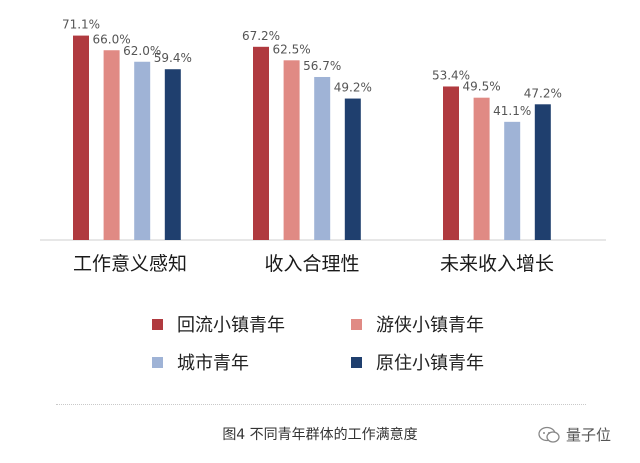 The height and width of the screenshot is (463, 640). What do you see at coordinates (213, 363) in the screenshot?
I see `legend-label-series-3: 城市青年` at bounding box center [213, 363].